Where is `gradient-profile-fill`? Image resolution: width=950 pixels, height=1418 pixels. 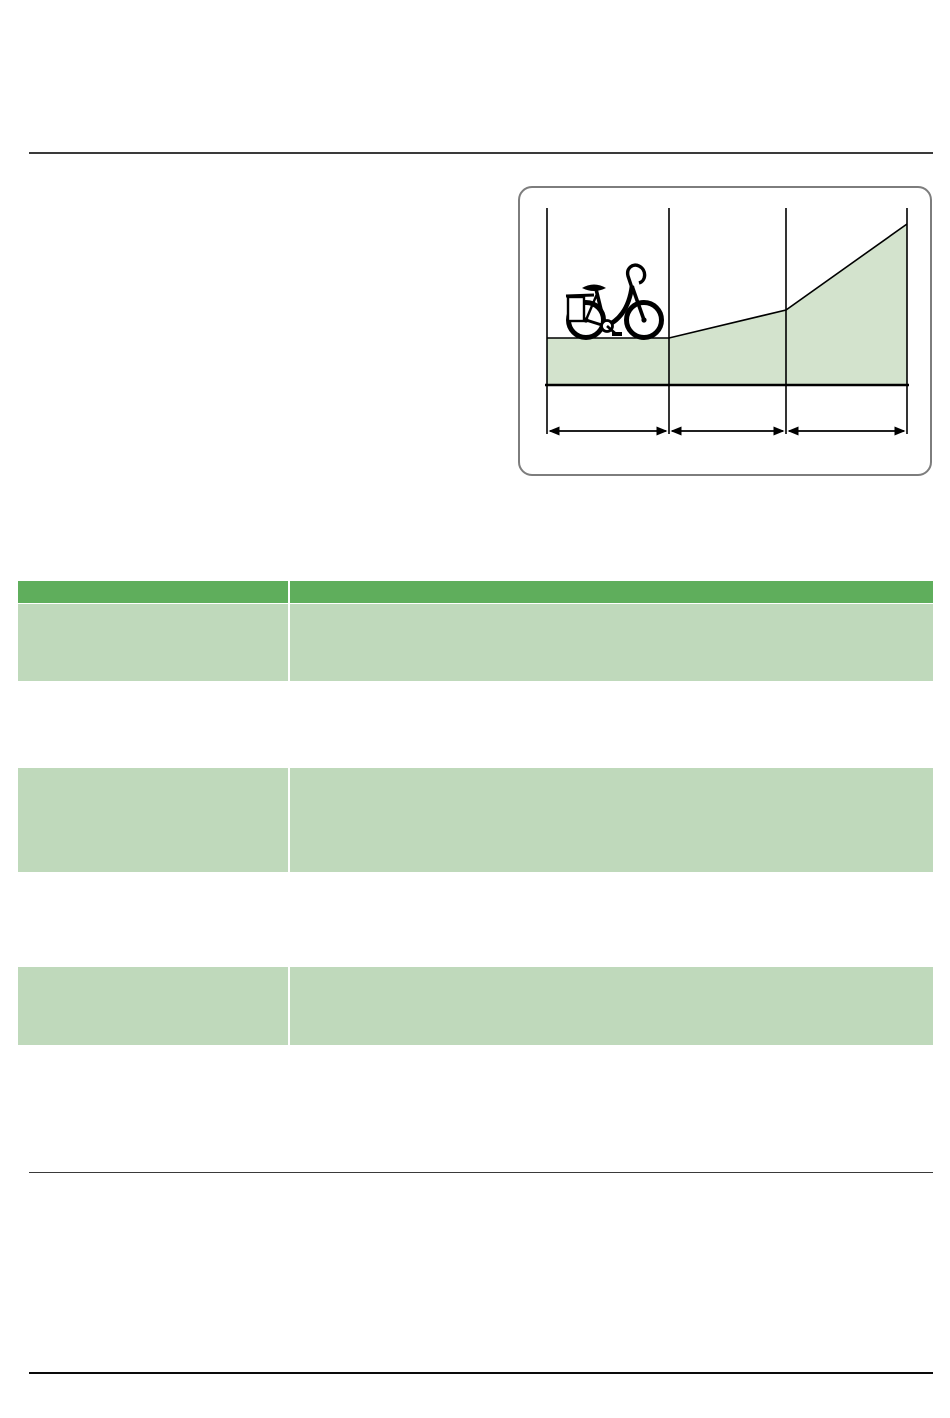
gradient-profile-fill is located at coordinates (727, 304).